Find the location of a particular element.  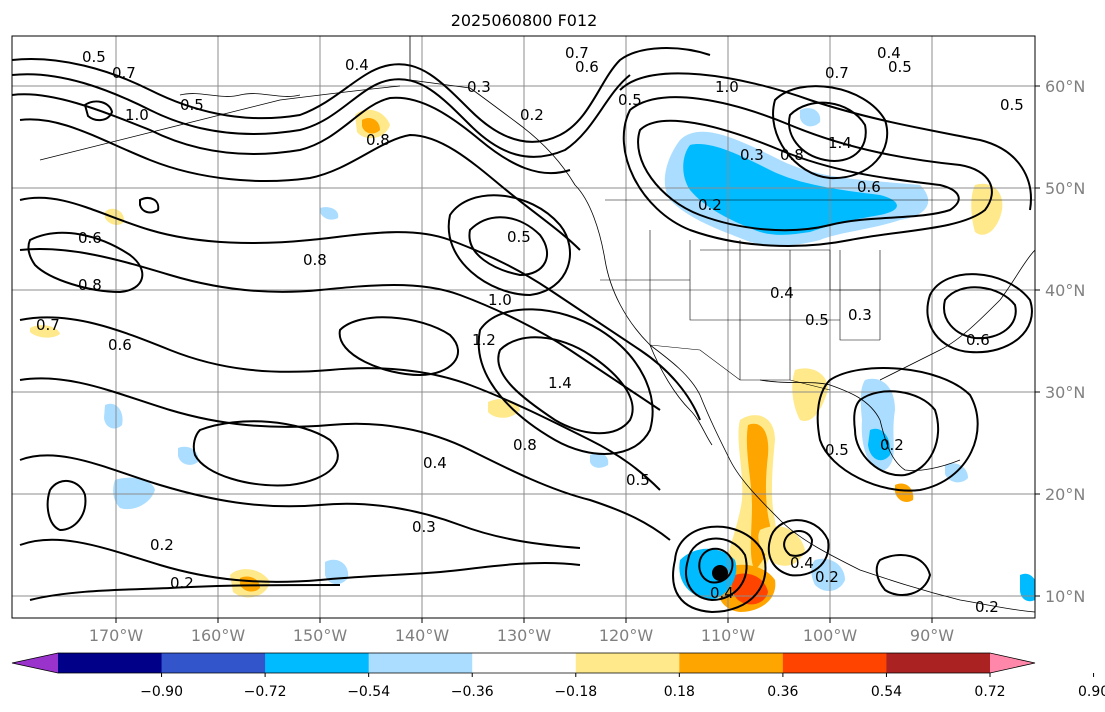

colorbar-tick-label: −0.90 is located at coordinates (161, 692).